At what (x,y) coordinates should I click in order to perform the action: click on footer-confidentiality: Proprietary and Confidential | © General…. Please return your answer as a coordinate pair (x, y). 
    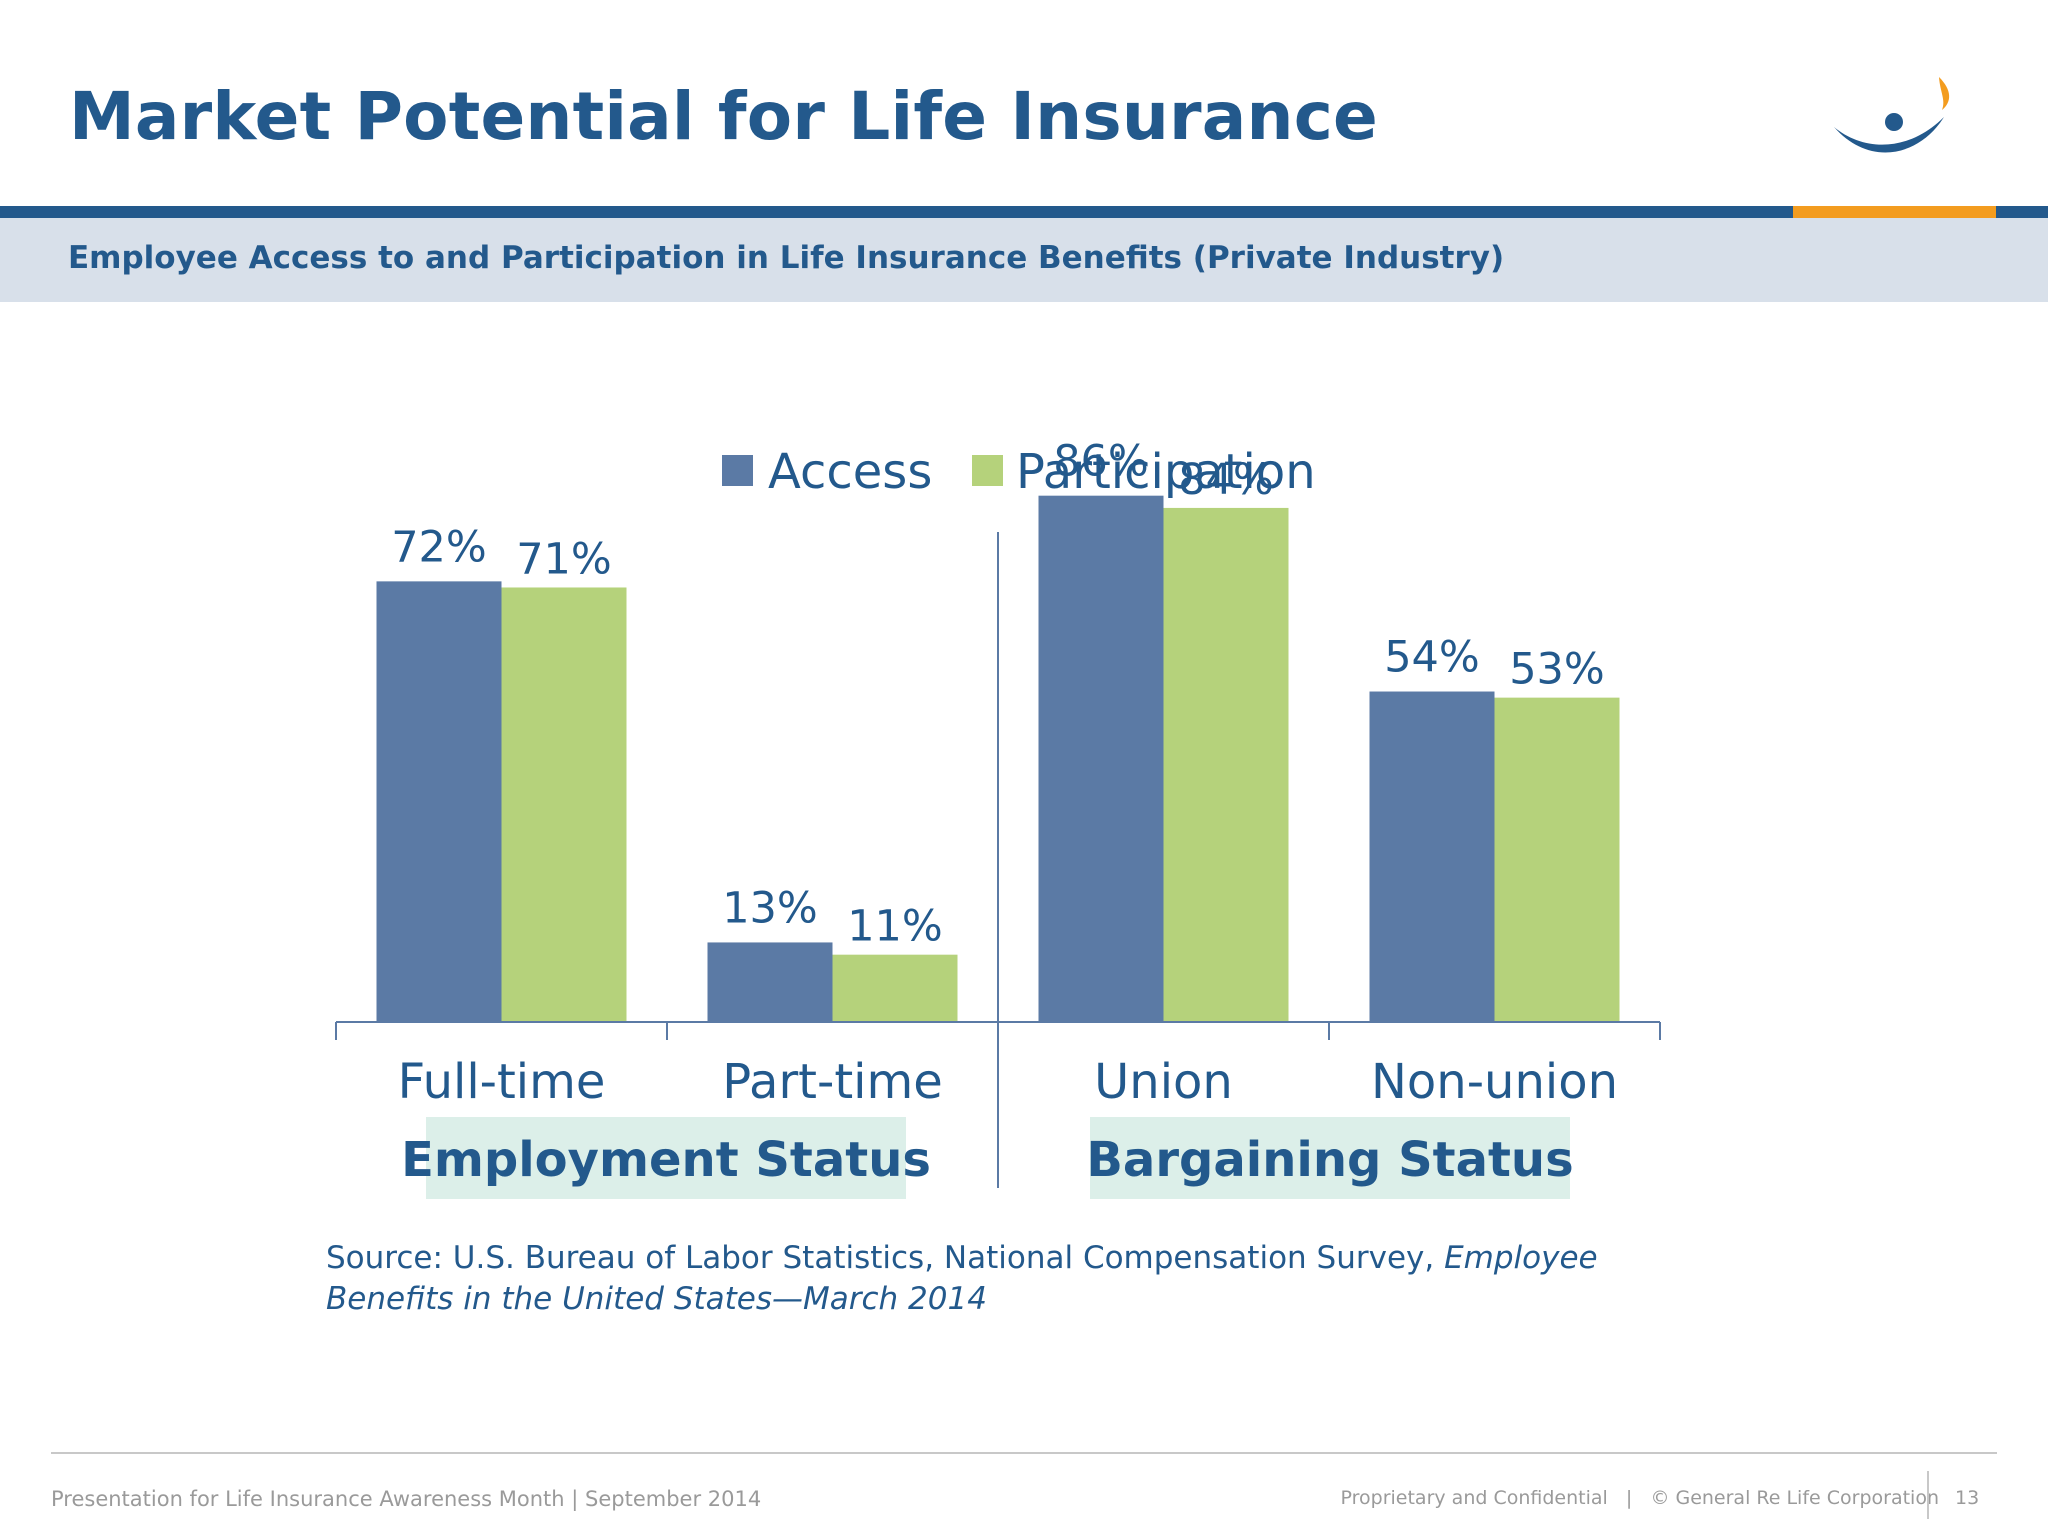
    Looking at the image, I should click on (1640, 1498).